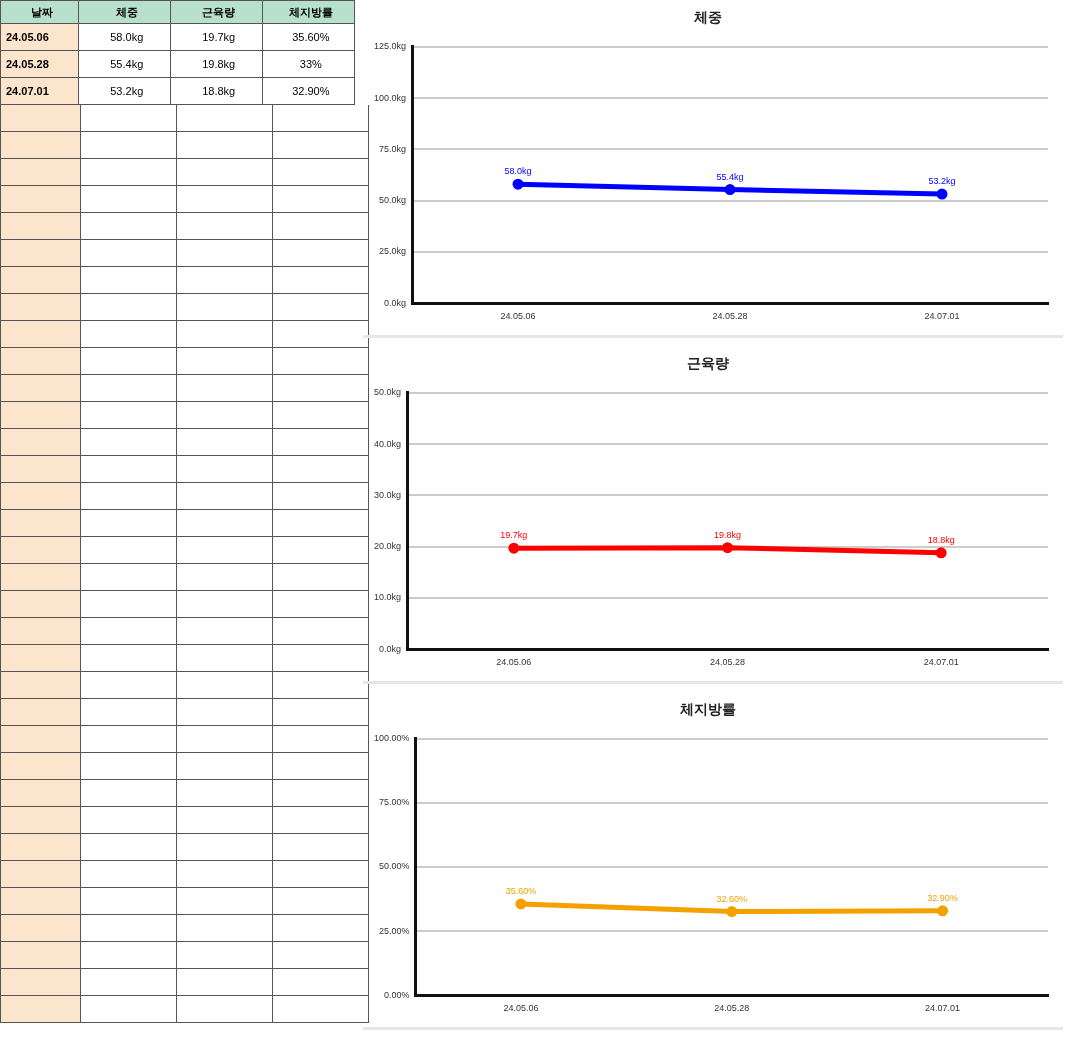 The width and height of the screenshot is (1067, 1037). What do you see at coordinates (393, 251) in the screenshot?
I see `y-tick-label: 25.0kg` at bounding box center [393, 251].